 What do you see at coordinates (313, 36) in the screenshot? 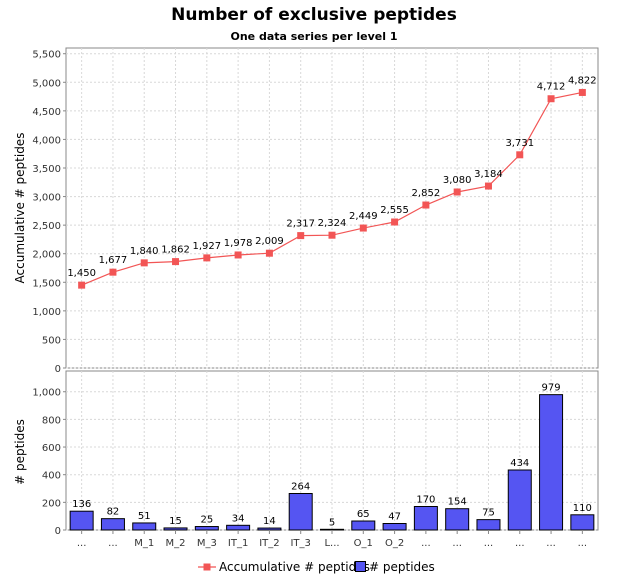
I see `chart-subtitle: One data series per level 1` at bounding box center [313, 36].